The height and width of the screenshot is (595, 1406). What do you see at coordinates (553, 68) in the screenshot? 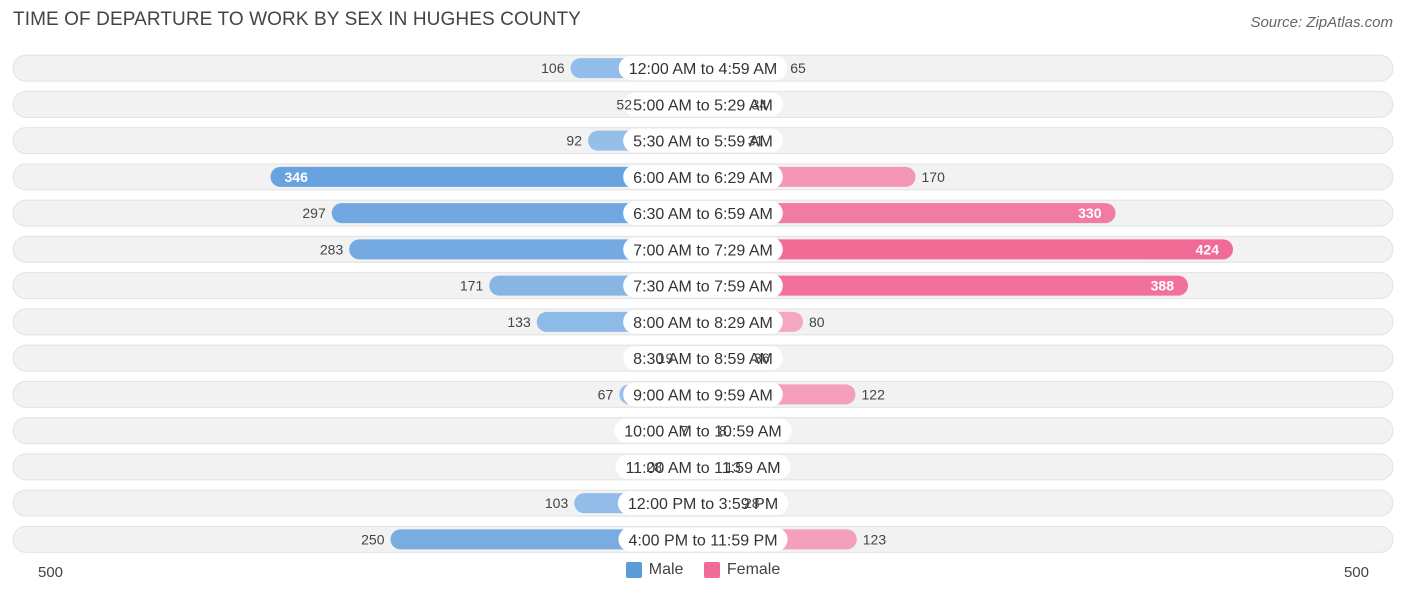
I see `male-value-label: 106` at bounding box center [553, 68].